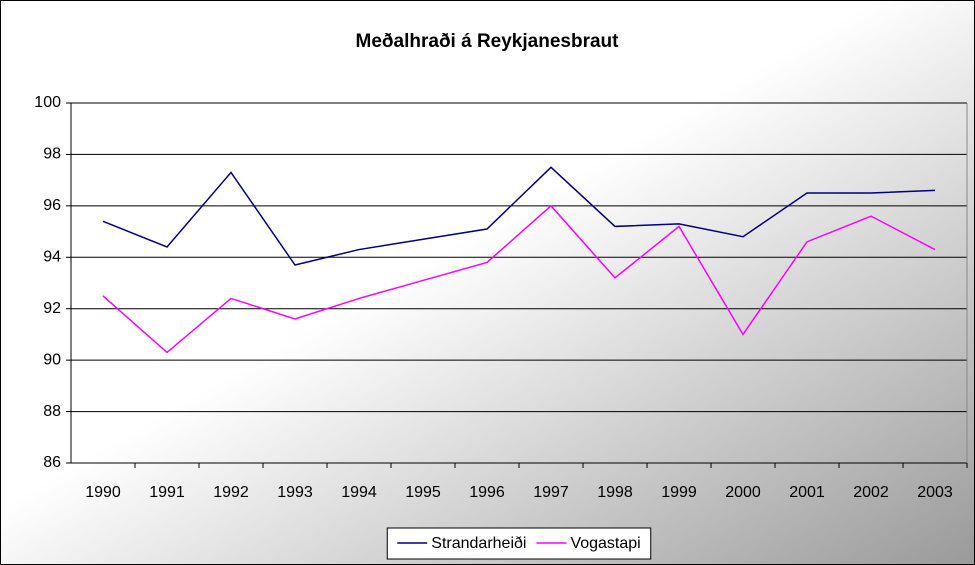  Describe the element at coordinates (423, 492) in the screenshot. I see `x-tick-label: 1995` at that location.